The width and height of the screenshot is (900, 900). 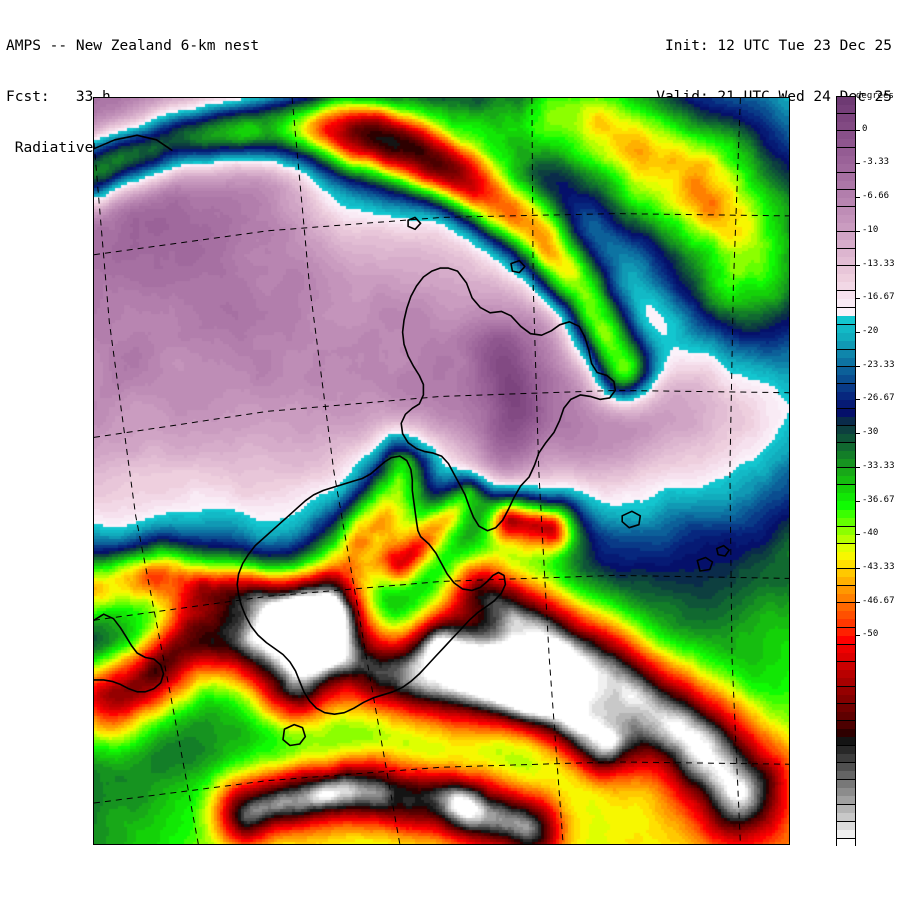 What do you see at coordinates (294, 735) in the screenshot?
I see `stewart-island-coastline` at bounding box center [294, 735].